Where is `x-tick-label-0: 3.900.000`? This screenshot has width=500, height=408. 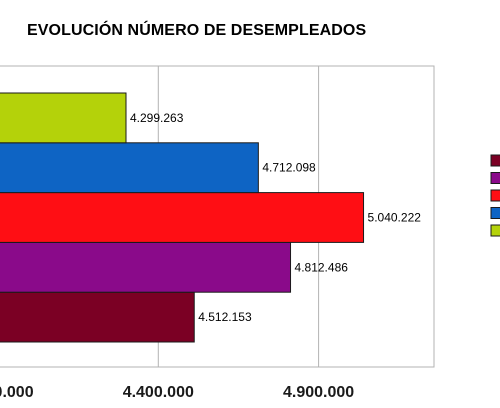 x-tick-label-0: 3.900.000 is located at coordinates (17, 392).